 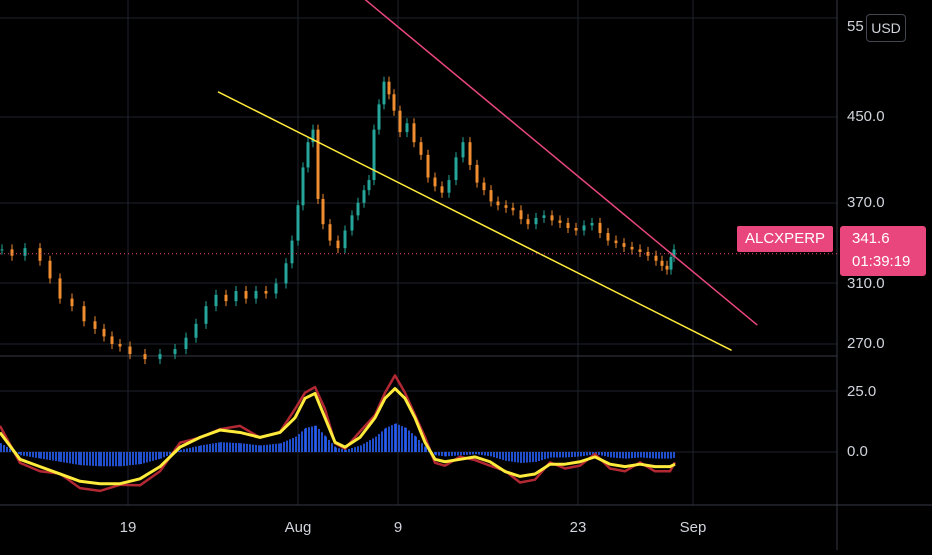 What do you see at coordinates (785, 239) in the screenshot?
I see `symbol-tag: ALCXPERP` at bounding box center [785, 239].